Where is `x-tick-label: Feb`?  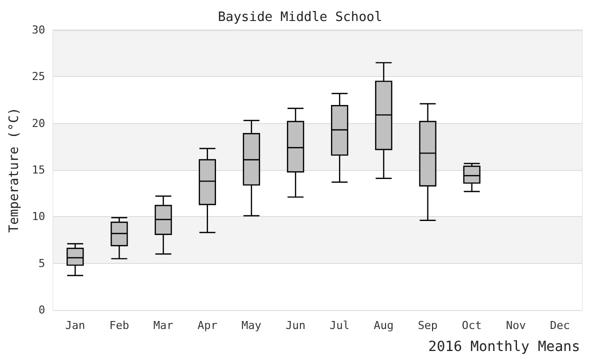
x-tick-label: Feb is located at coordinates (119, 325).